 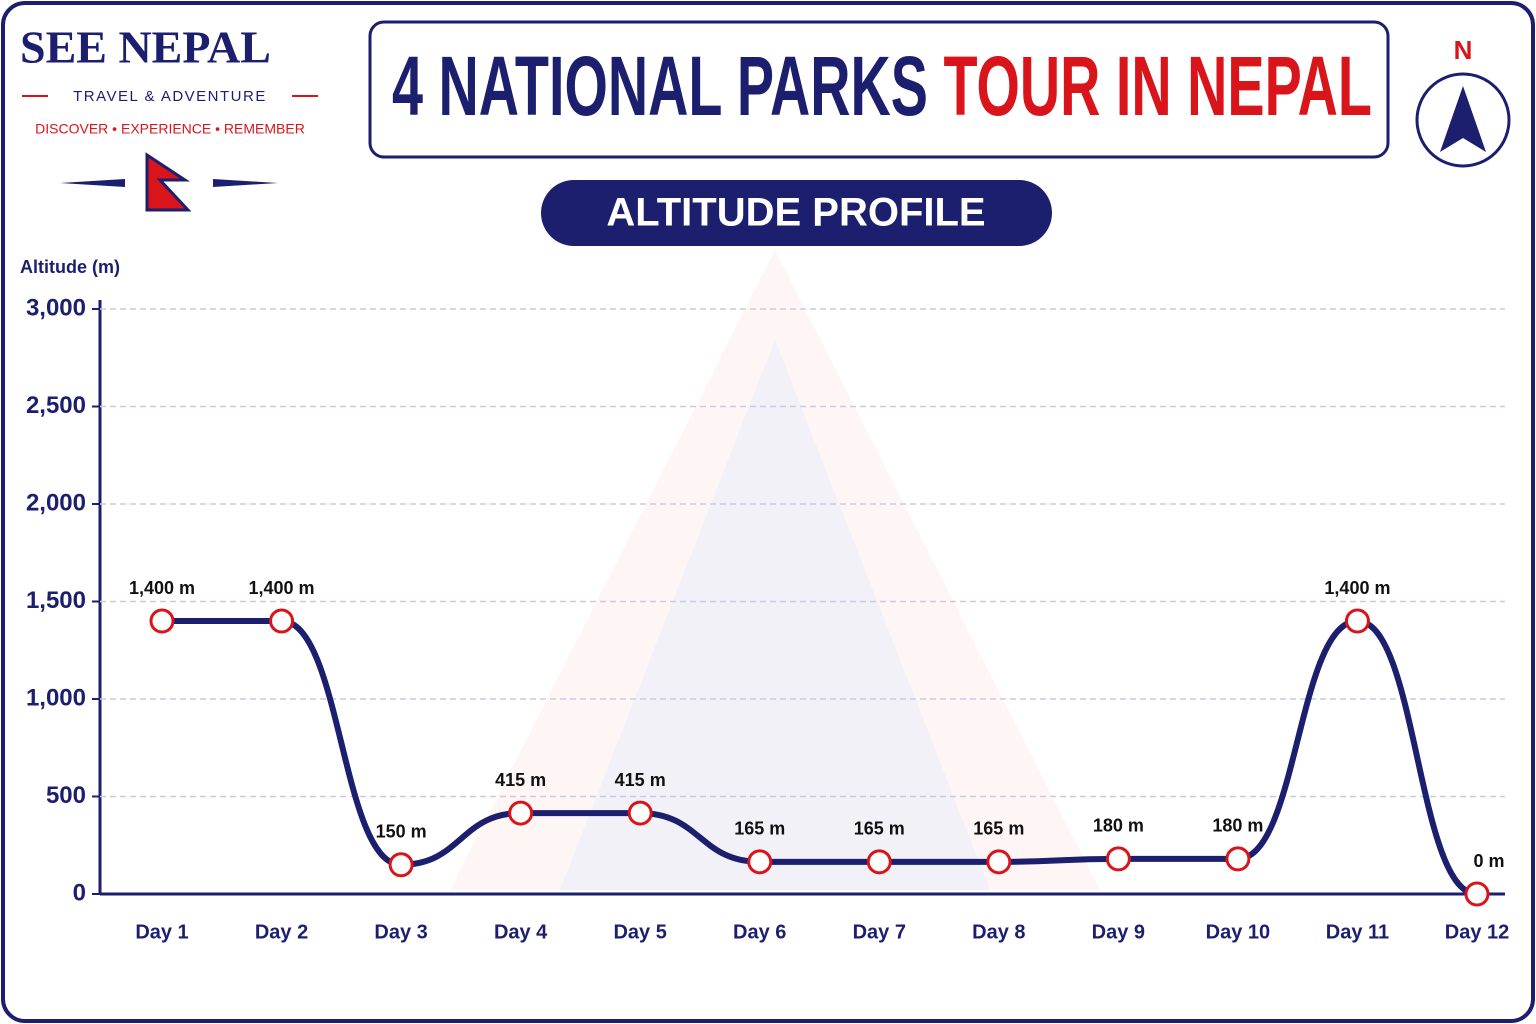 I want to click on compass-arrow, so click(x=1463, y=119).